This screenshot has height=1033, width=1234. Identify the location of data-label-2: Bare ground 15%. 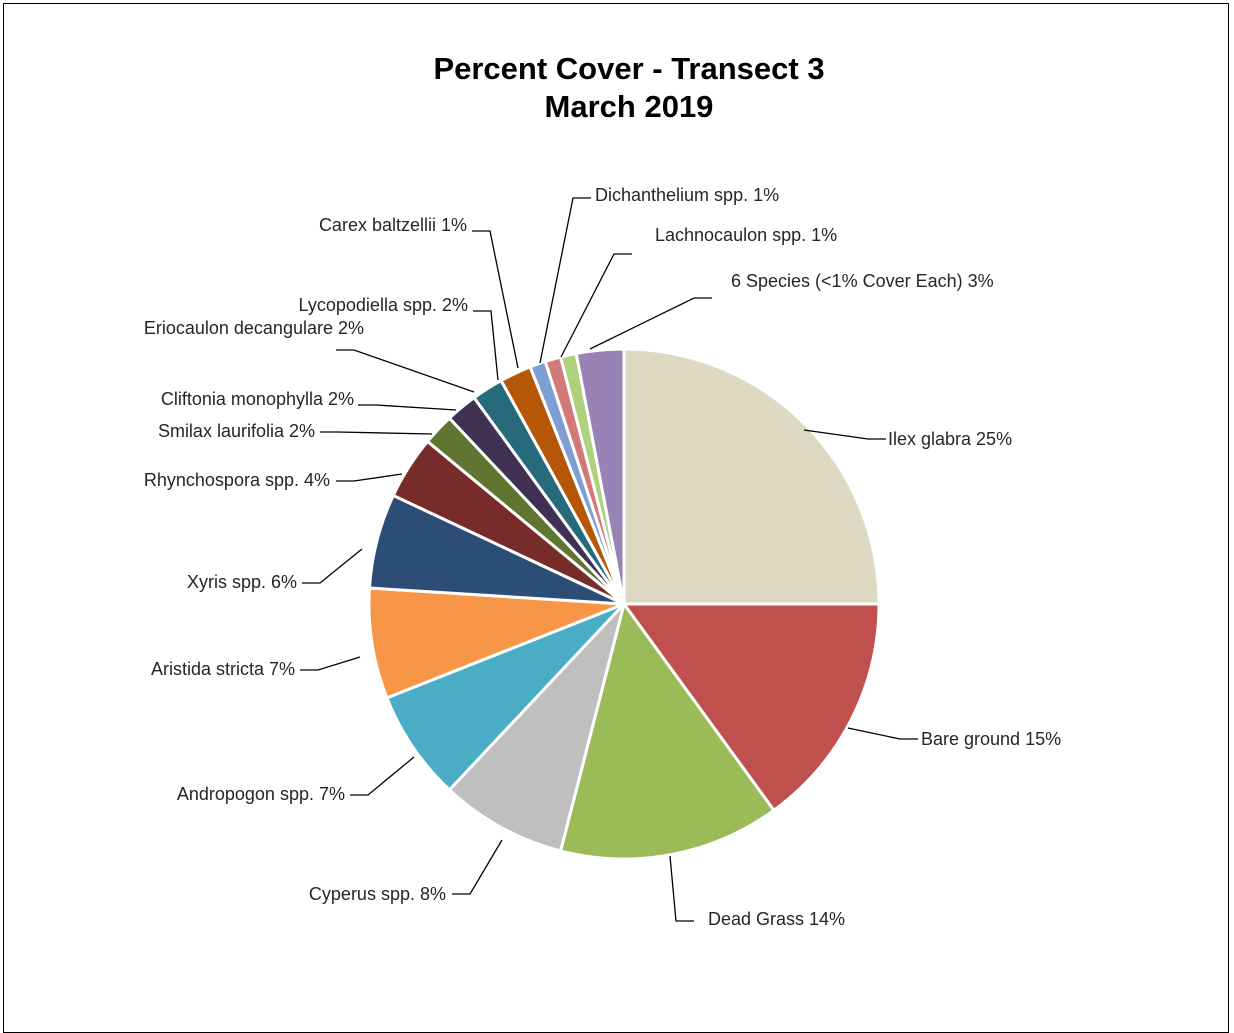
(991, 739).